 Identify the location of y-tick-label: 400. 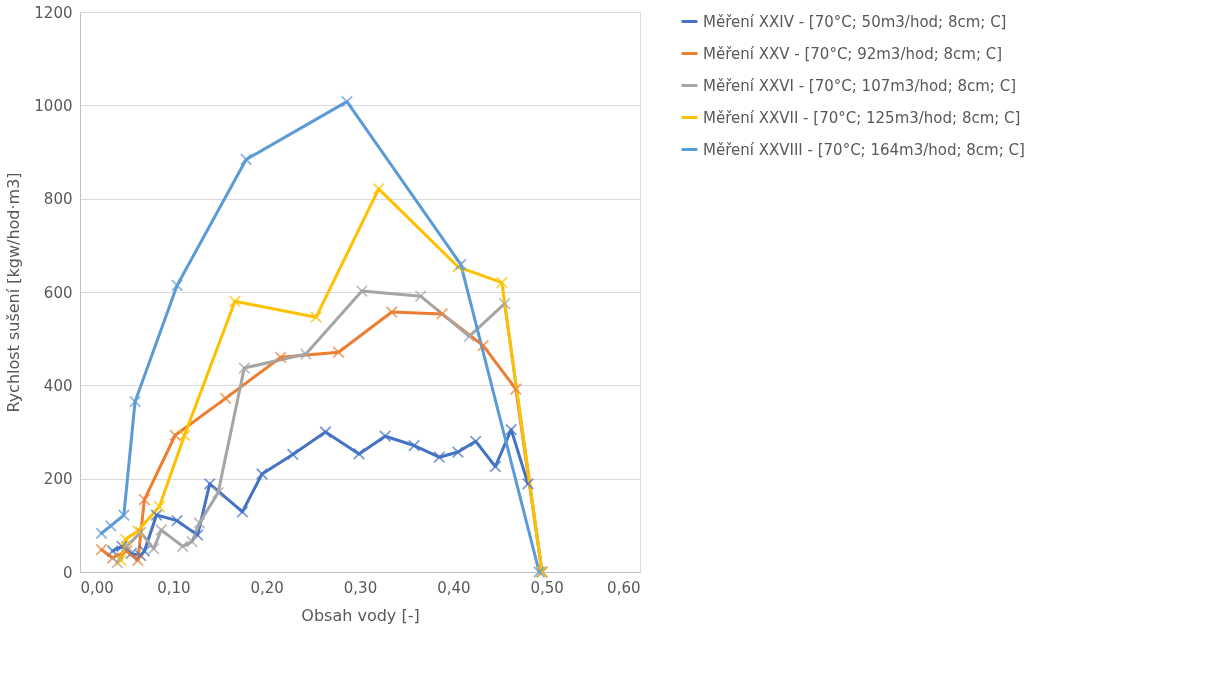
(58, 385).